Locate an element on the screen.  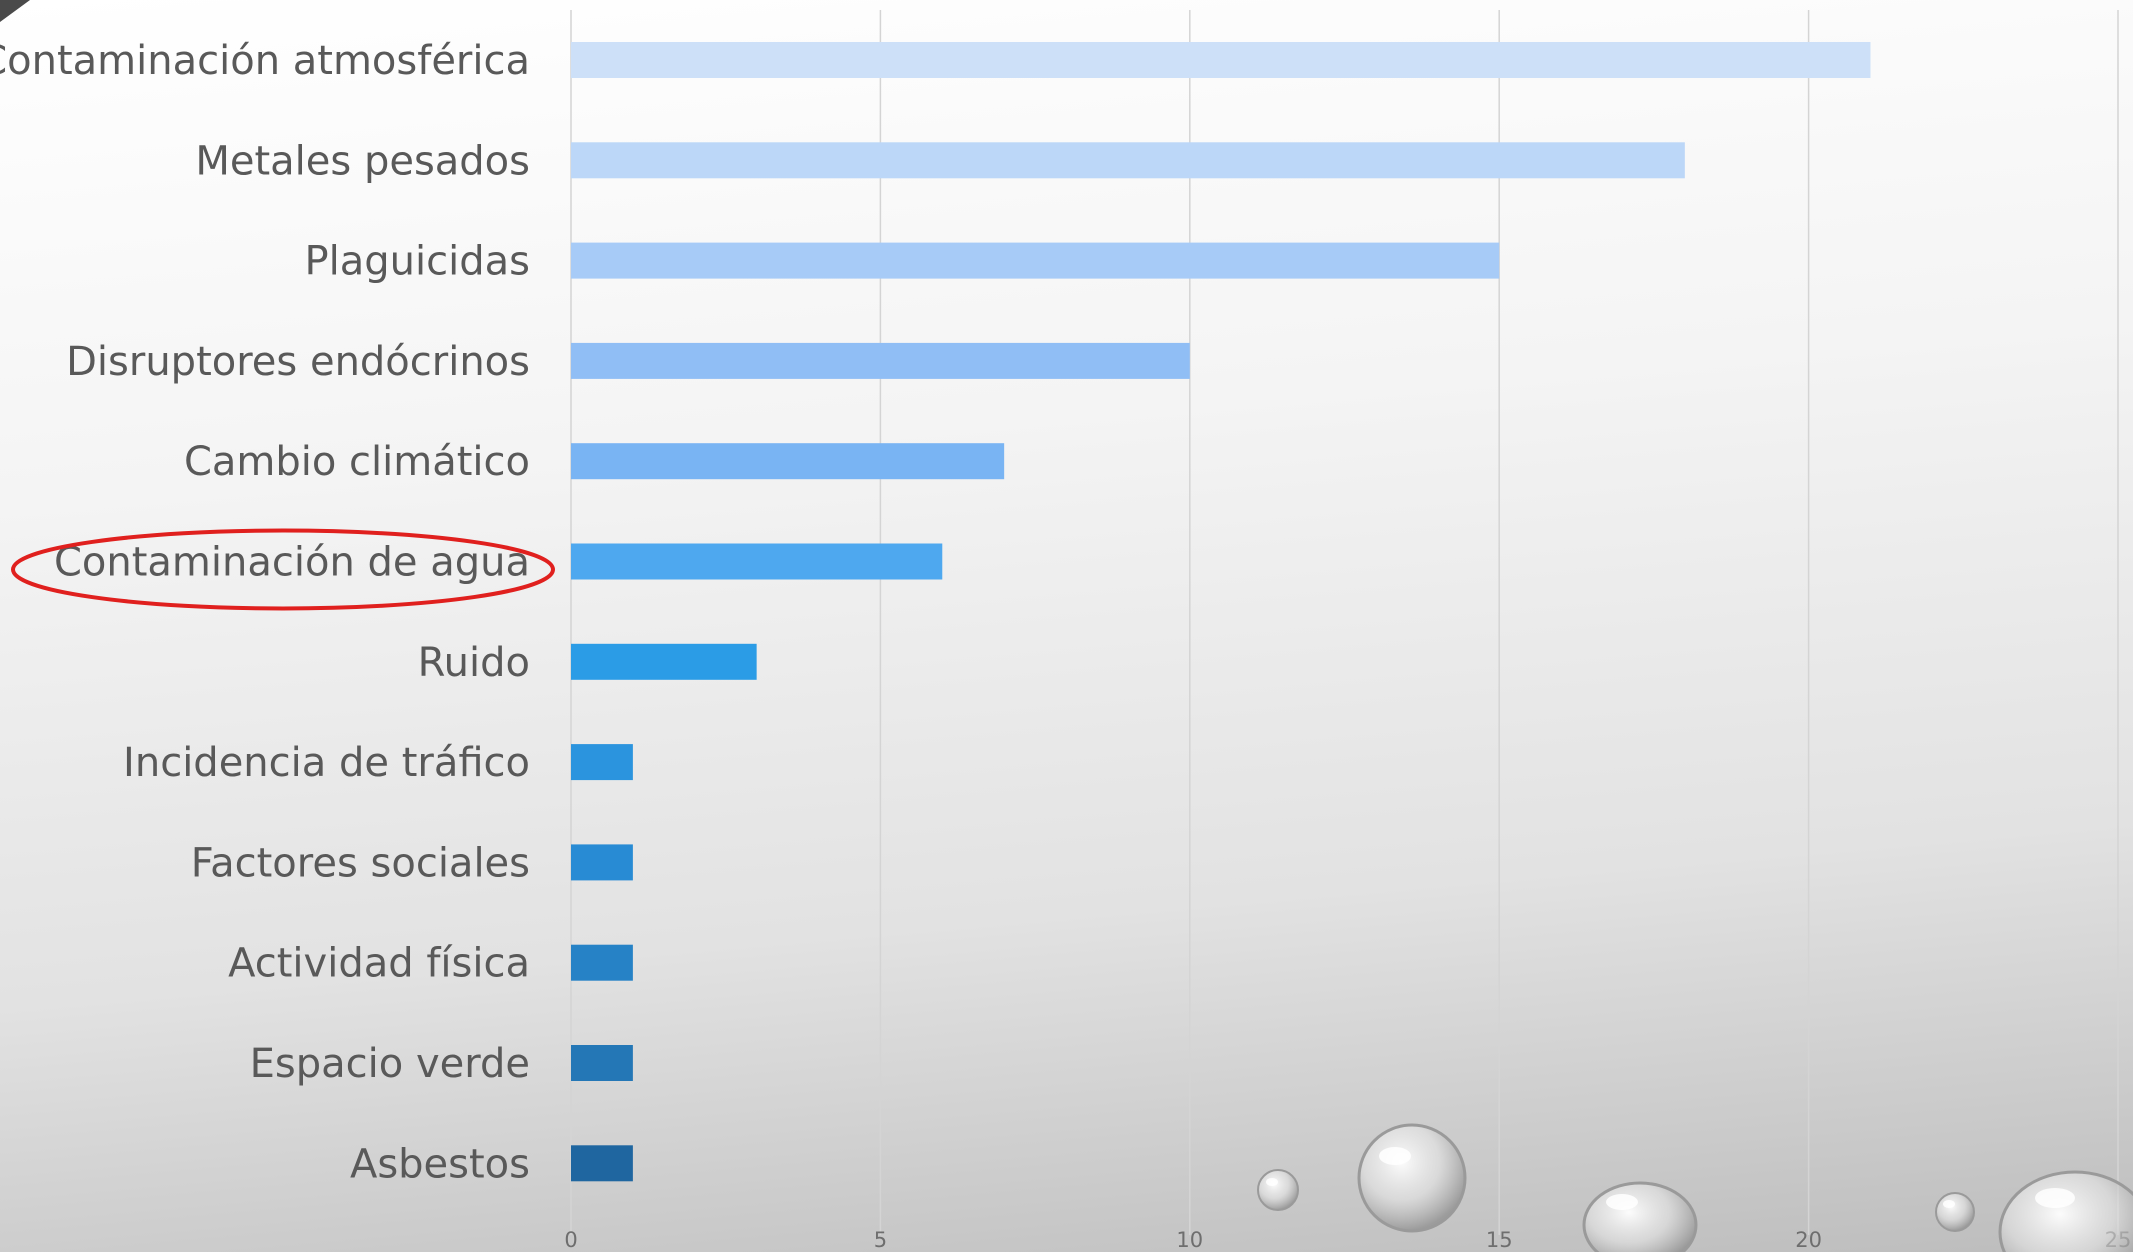
x-tick-label: 0 is located at coordinates (570, 1240).